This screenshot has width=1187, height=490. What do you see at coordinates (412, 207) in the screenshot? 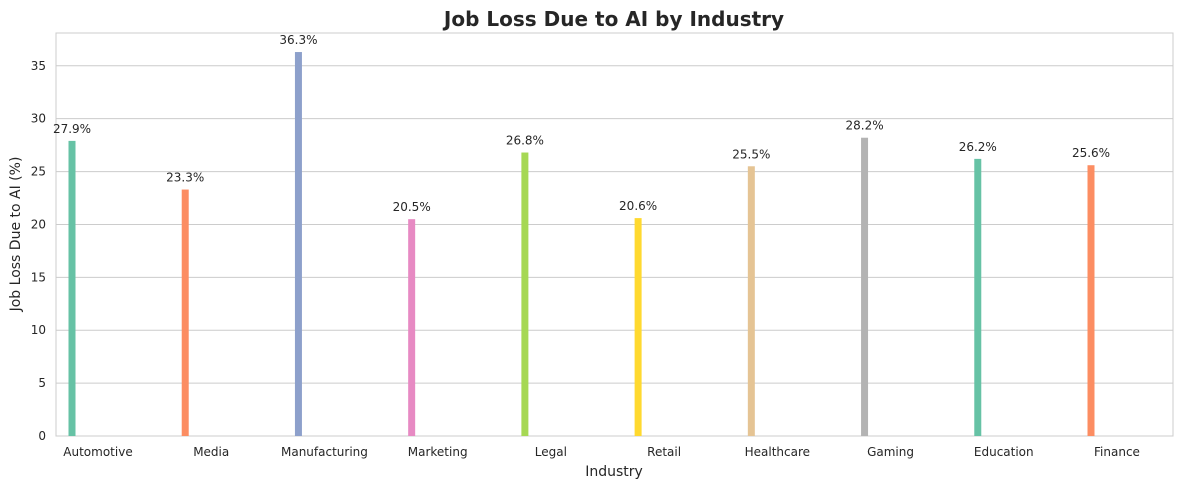
I see `data-label-marketing: 20.5%` at bounding box center [412, 207].